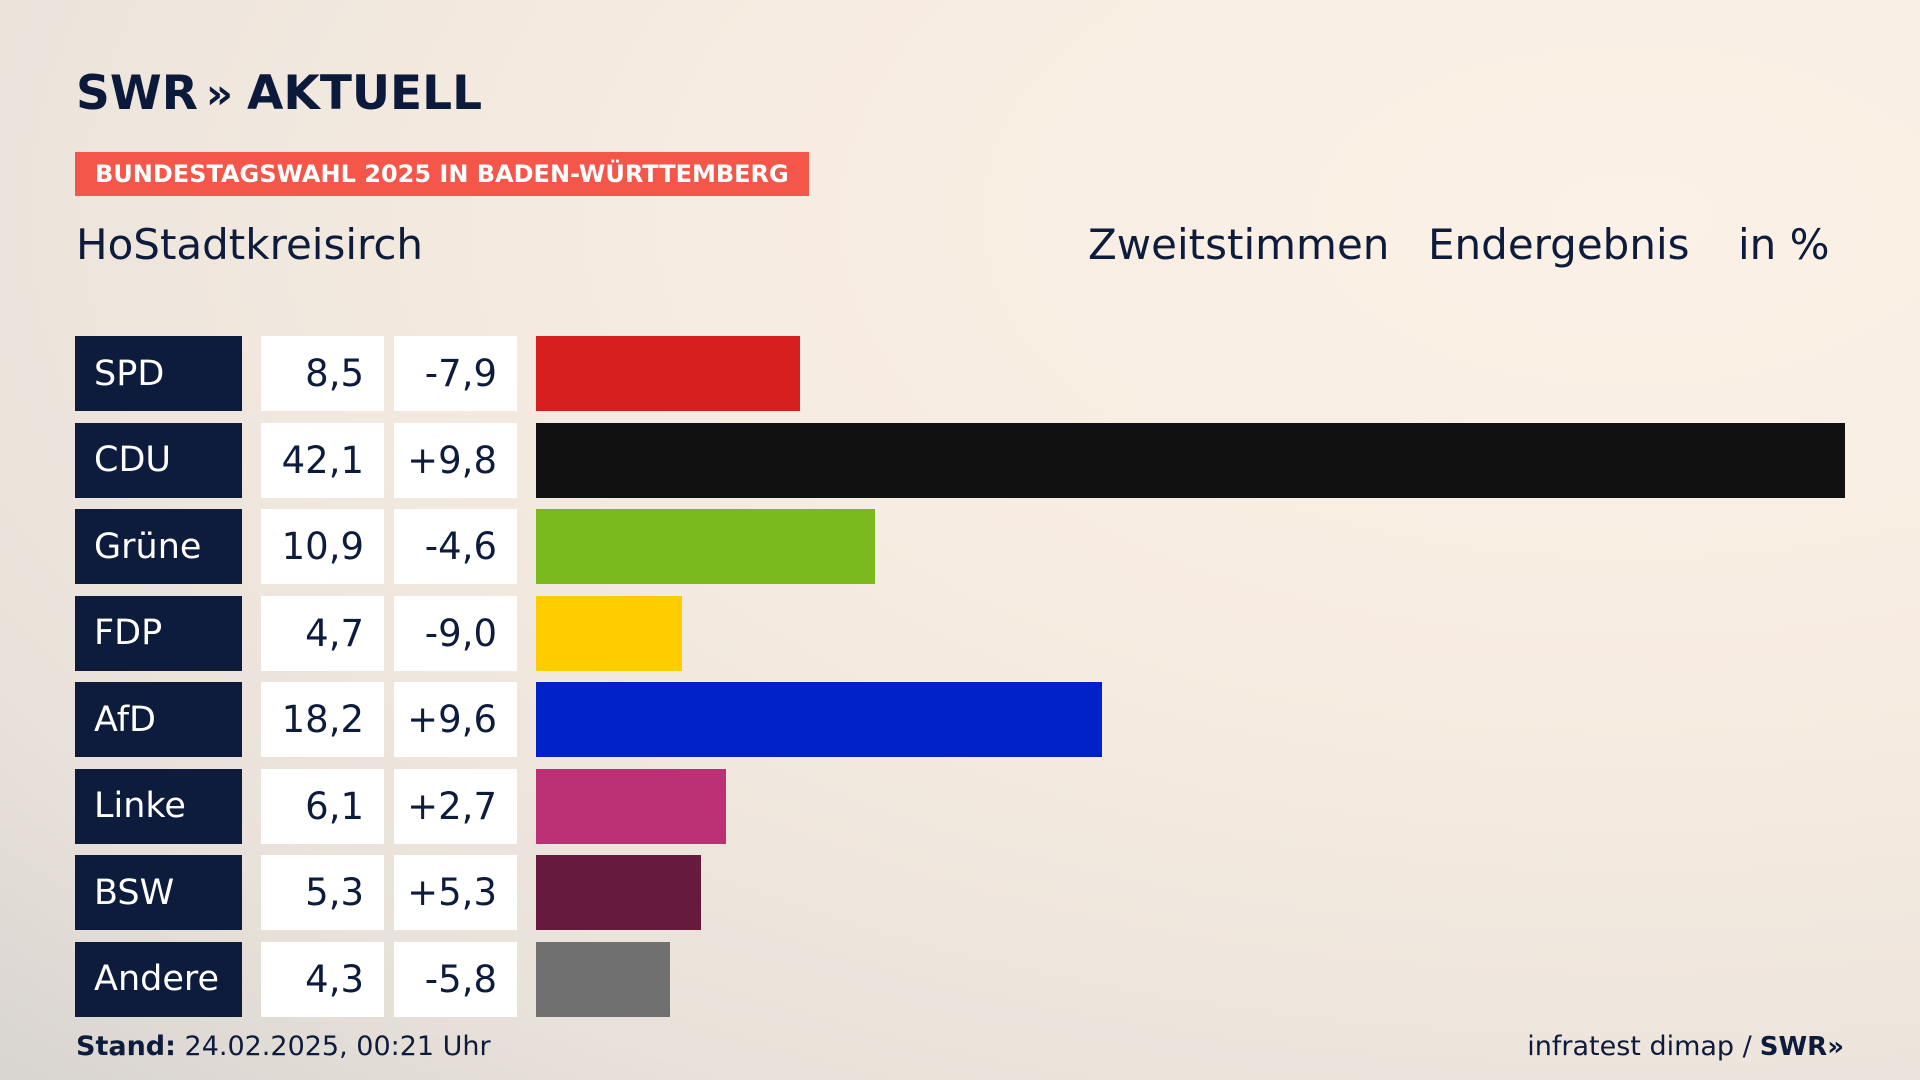 This screenshot has width=1920, height=1080. Describe the element at coordinates (322, 373) in the screenshot. I see `vote-share-label: 8,5` at that location.